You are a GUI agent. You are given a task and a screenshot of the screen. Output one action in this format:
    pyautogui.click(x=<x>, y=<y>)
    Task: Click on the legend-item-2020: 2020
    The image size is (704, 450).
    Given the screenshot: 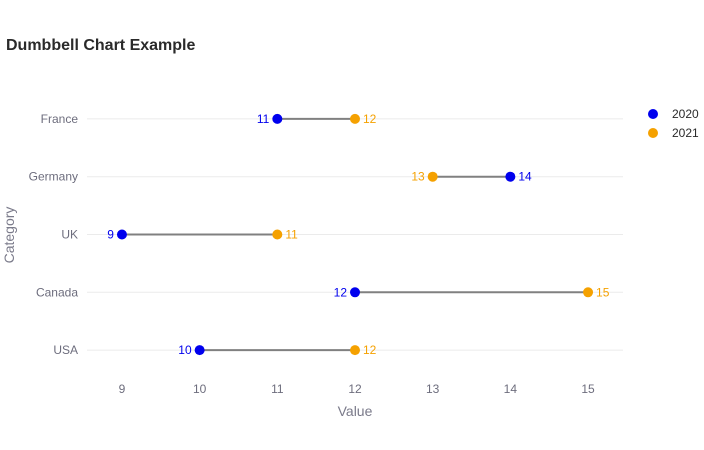 What is the action you would take?
    pyautogui.click(x=673, y=114)
    